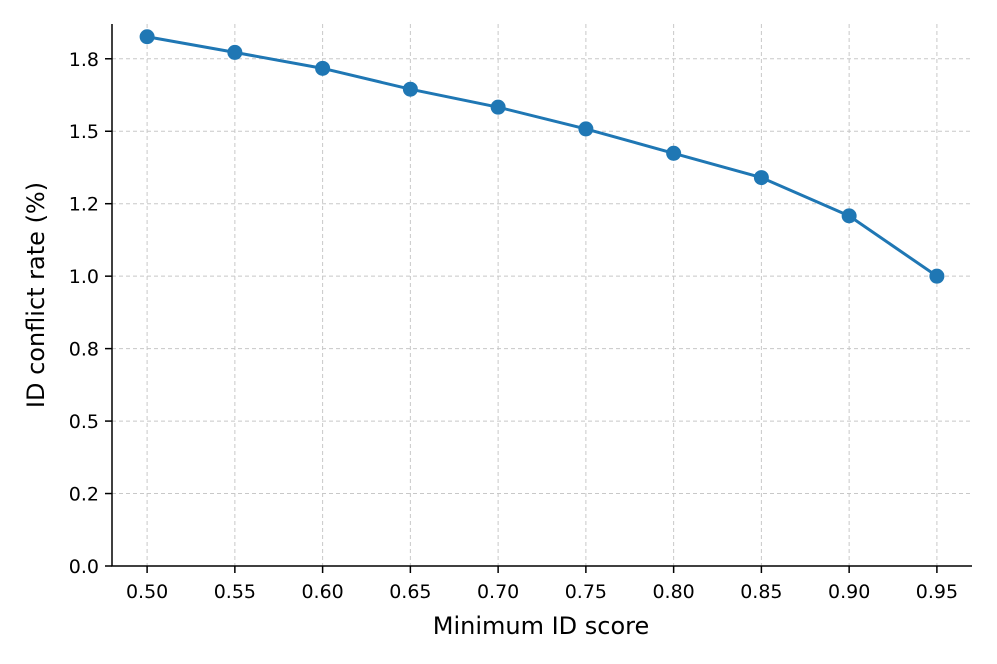  What do you see at coordinates (849, 592) in the screenshot?
I see `x-tick-label: 0.90` at bounding box center [849, 592].